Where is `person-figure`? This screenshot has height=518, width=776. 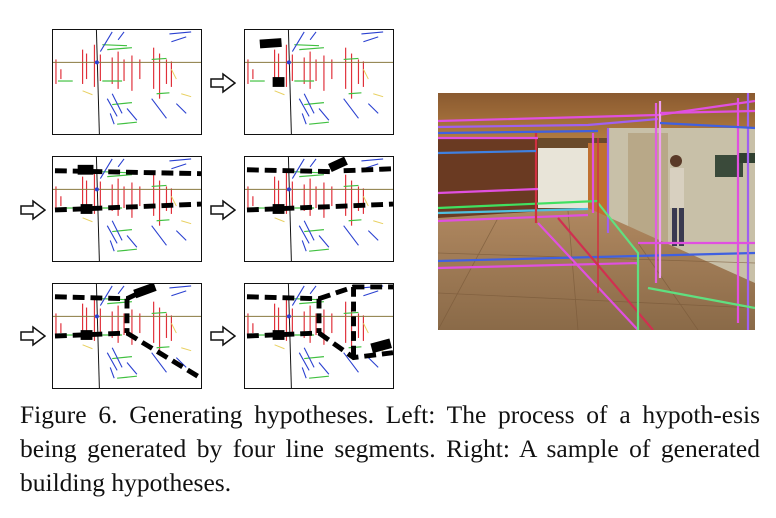
person-figure is located at coordinates (677, 200).